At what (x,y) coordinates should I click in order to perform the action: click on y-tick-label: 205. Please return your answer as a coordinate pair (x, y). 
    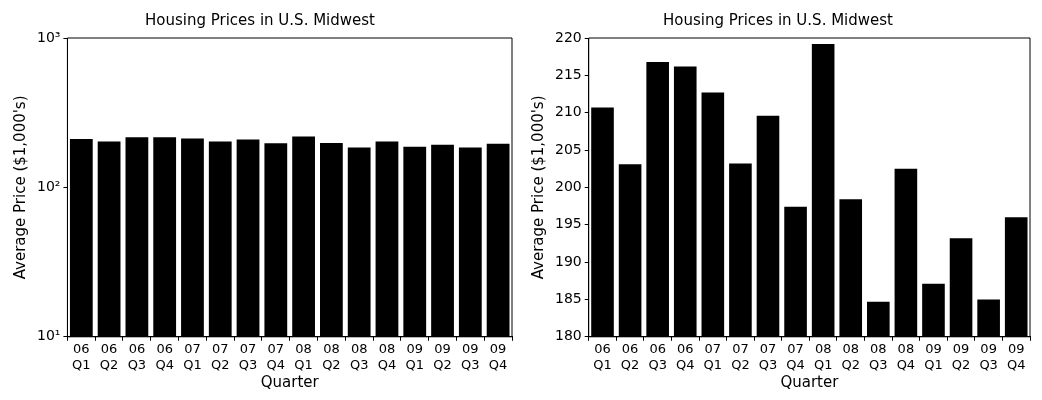
    Looking at the image, I should click on (568, 148).